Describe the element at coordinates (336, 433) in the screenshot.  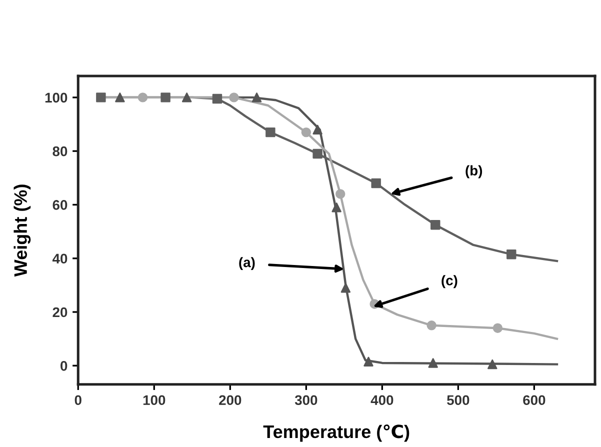
I see `x-axis-title: Temperature (℃)` at that location.